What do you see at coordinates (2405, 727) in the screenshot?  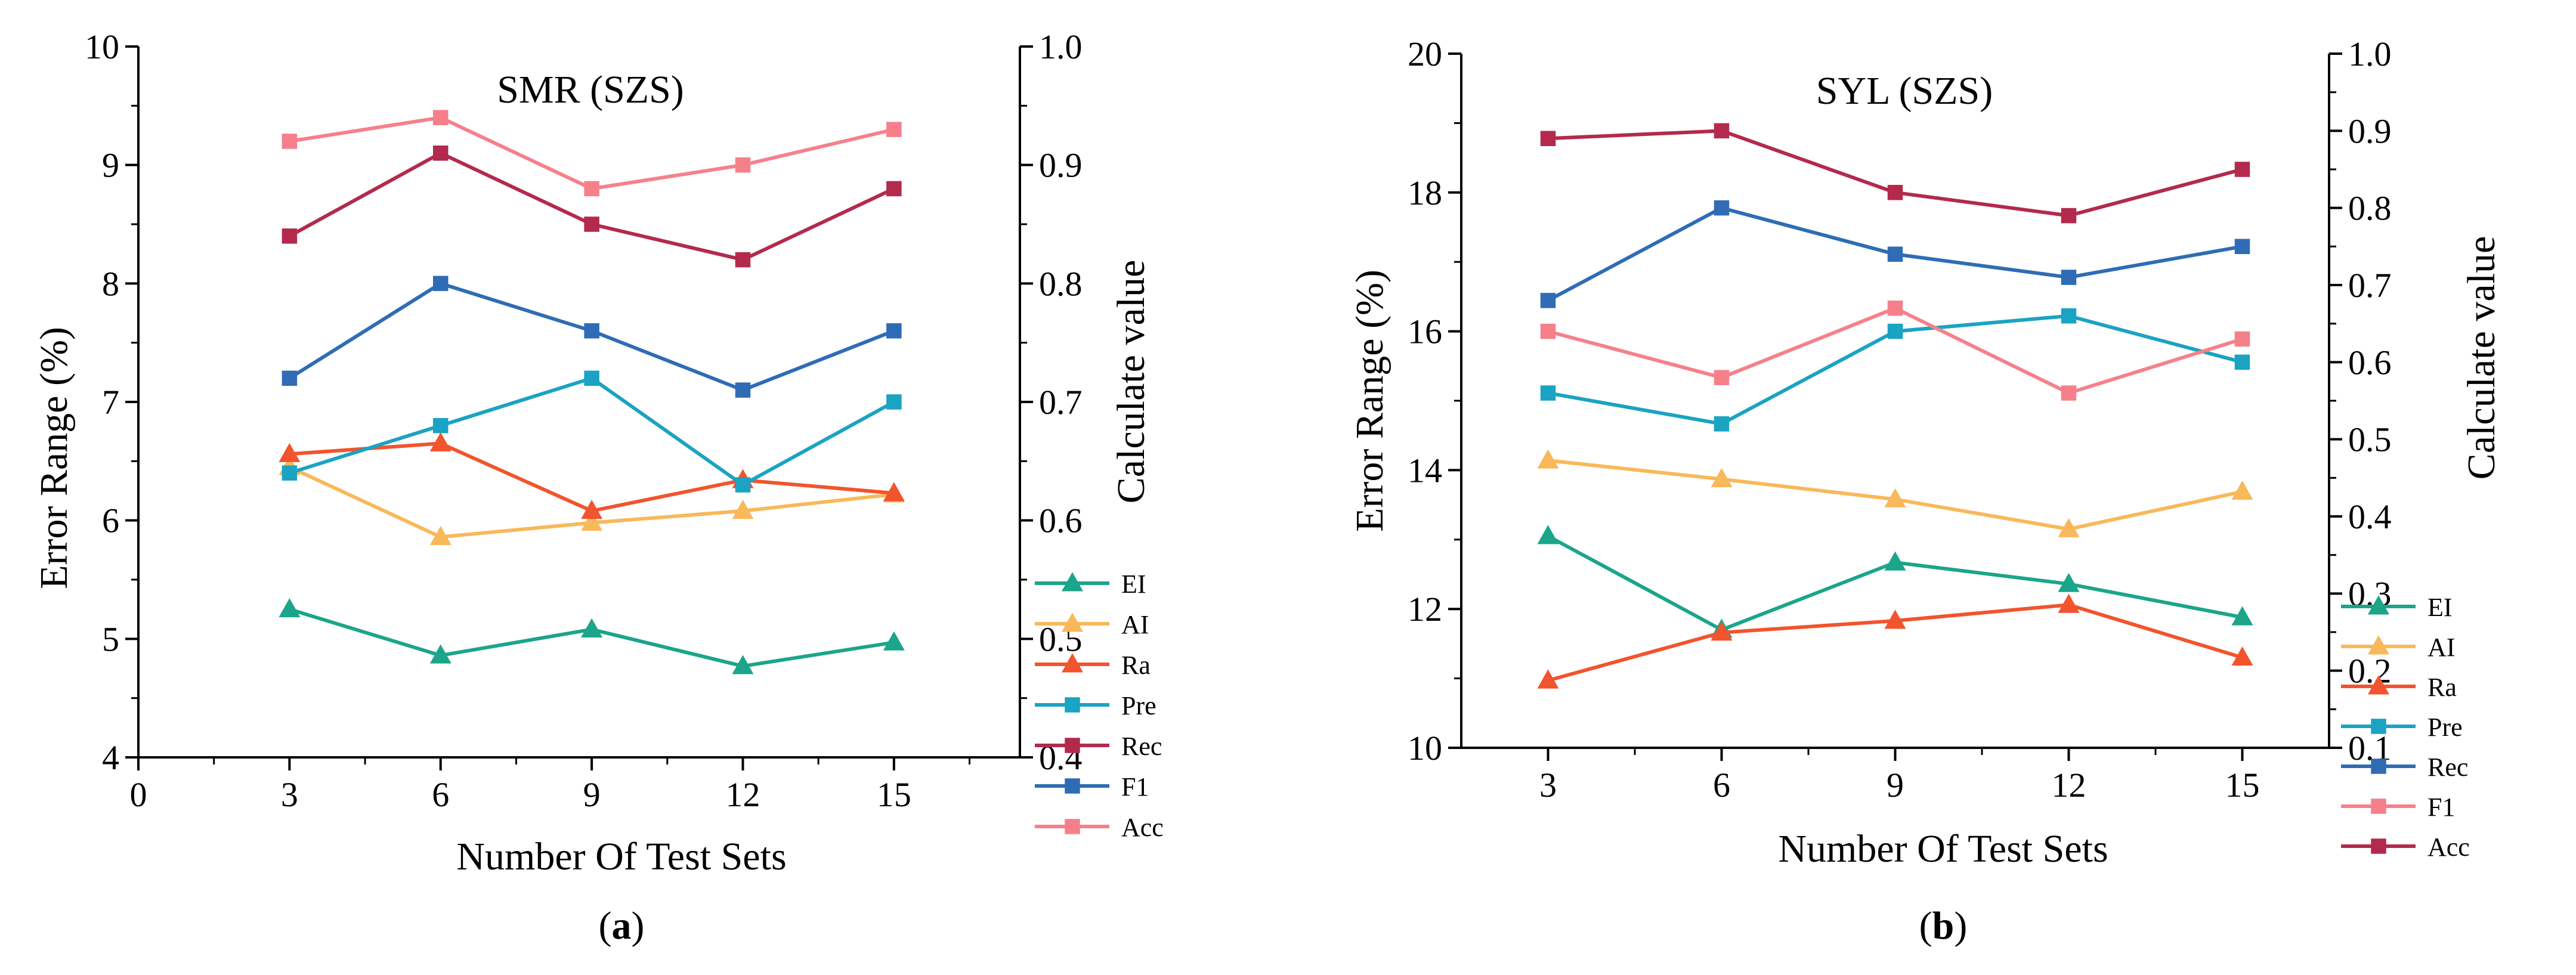 I see `legend-b: EI AI Ra Pre Rec F1 Acc` at bounding box center [2405, 727].